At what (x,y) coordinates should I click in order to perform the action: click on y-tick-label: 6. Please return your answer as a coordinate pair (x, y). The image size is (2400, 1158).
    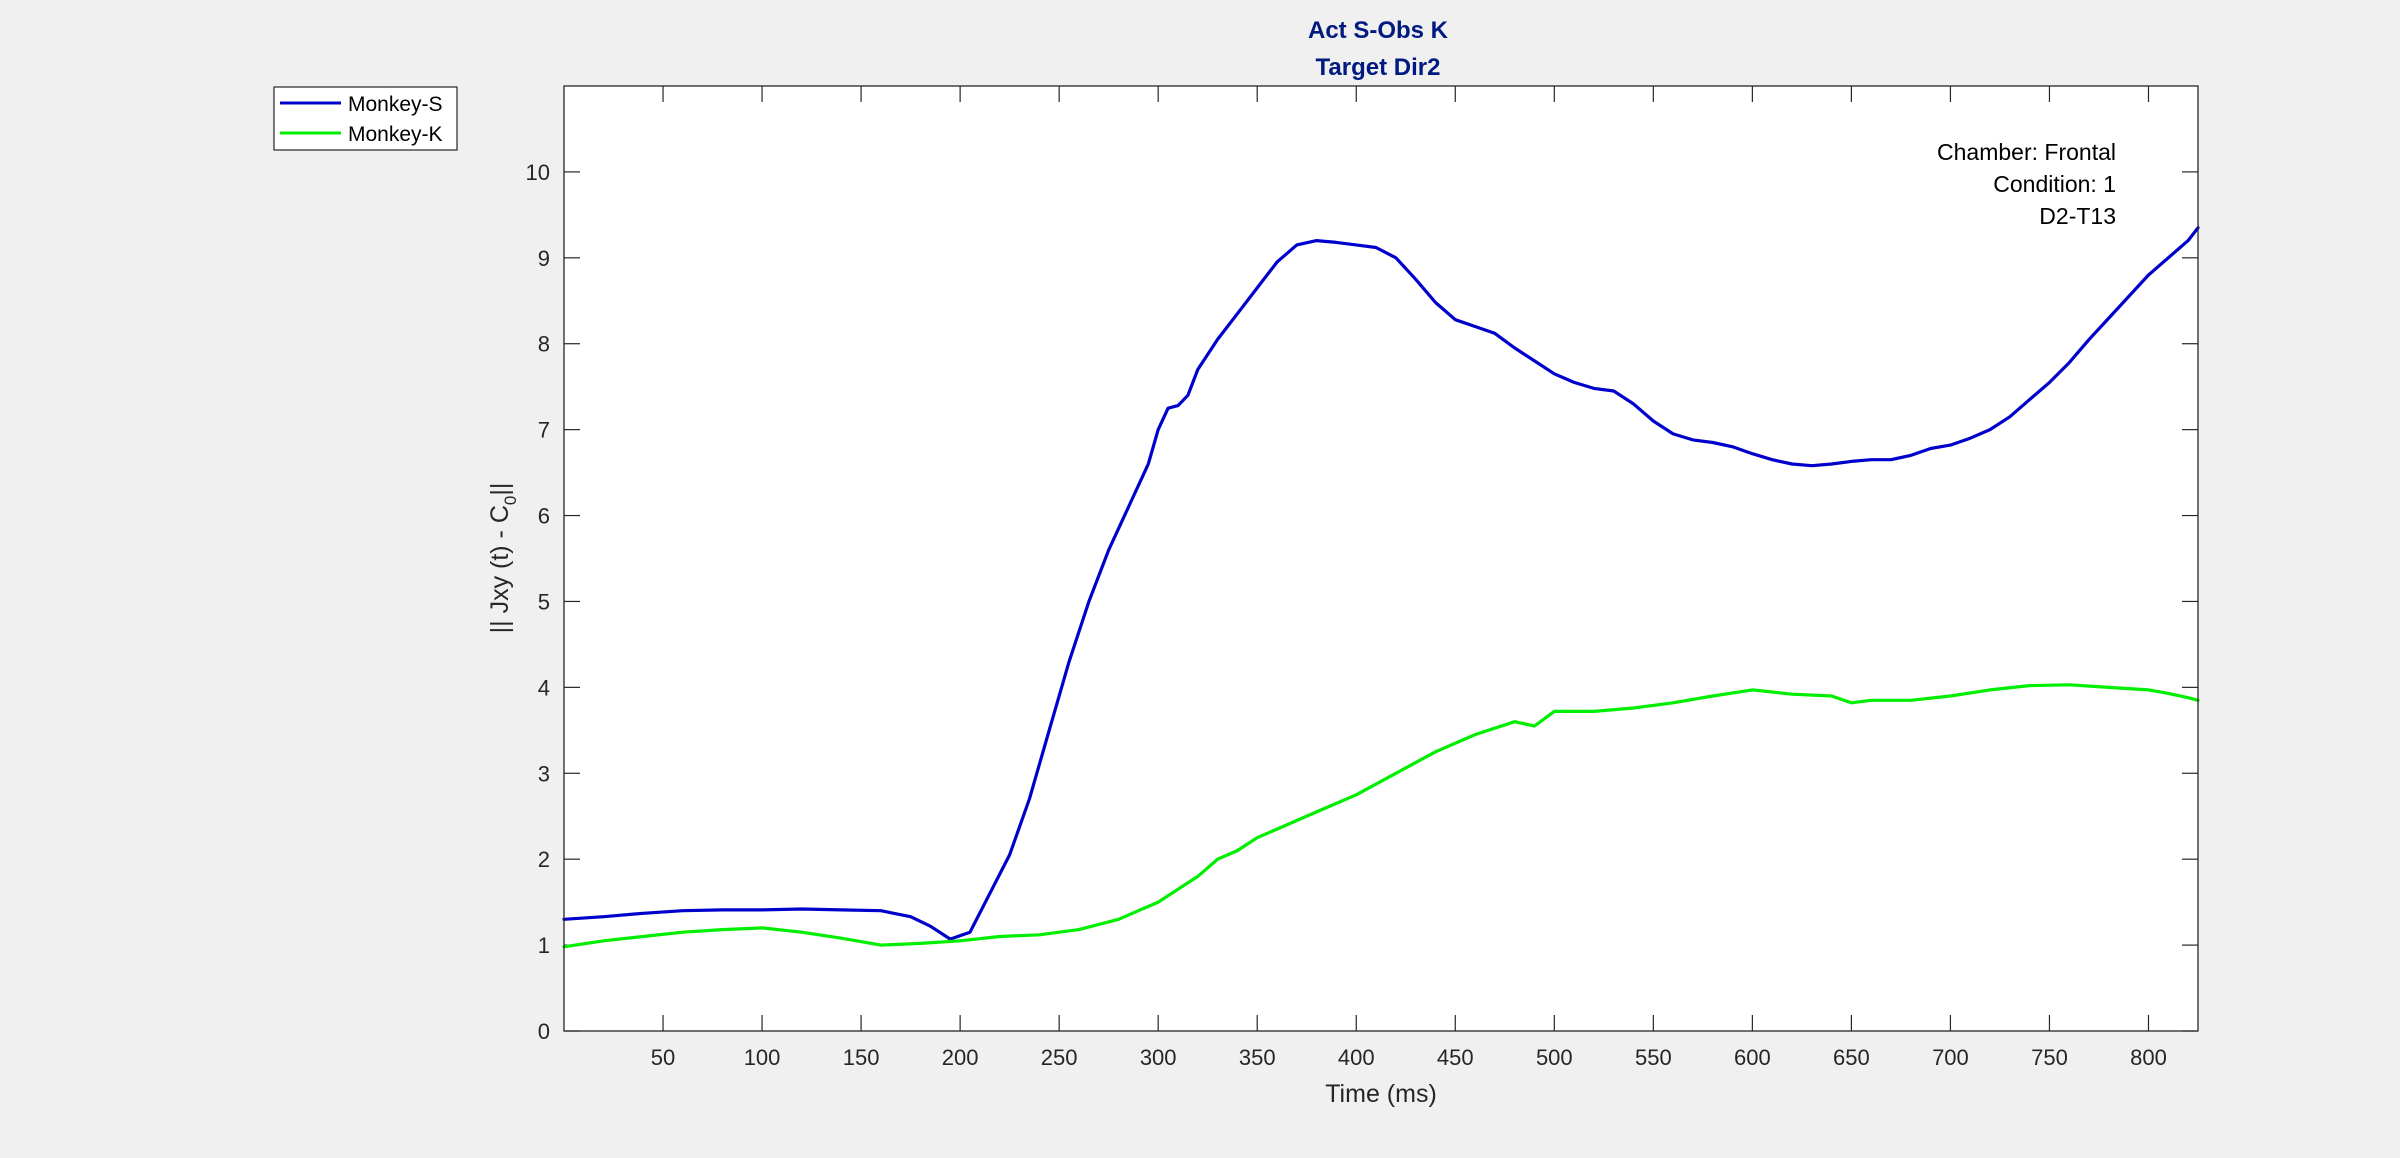
    Looking at the image, I should click on (544, 516).